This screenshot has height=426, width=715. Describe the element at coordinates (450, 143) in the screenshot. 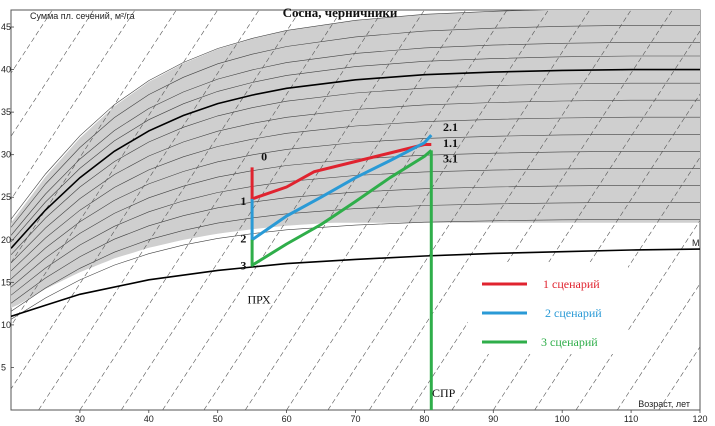

I see `point-label-1.1: 1.1` at that location.